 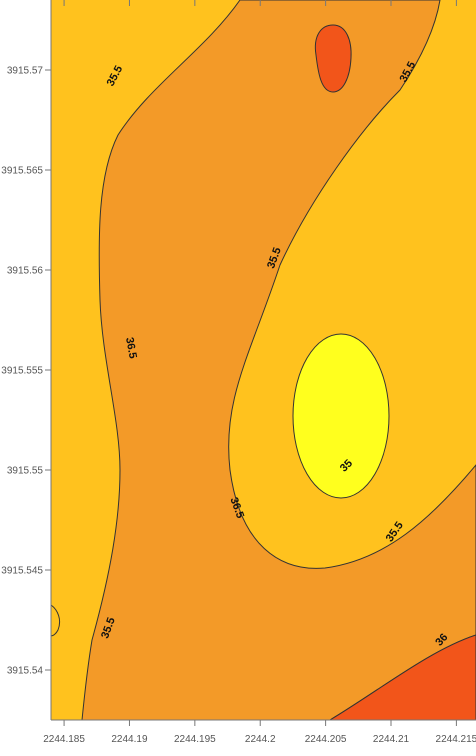 I want to click on x-tick-label: 2244.195, so click(x=195, y=739).